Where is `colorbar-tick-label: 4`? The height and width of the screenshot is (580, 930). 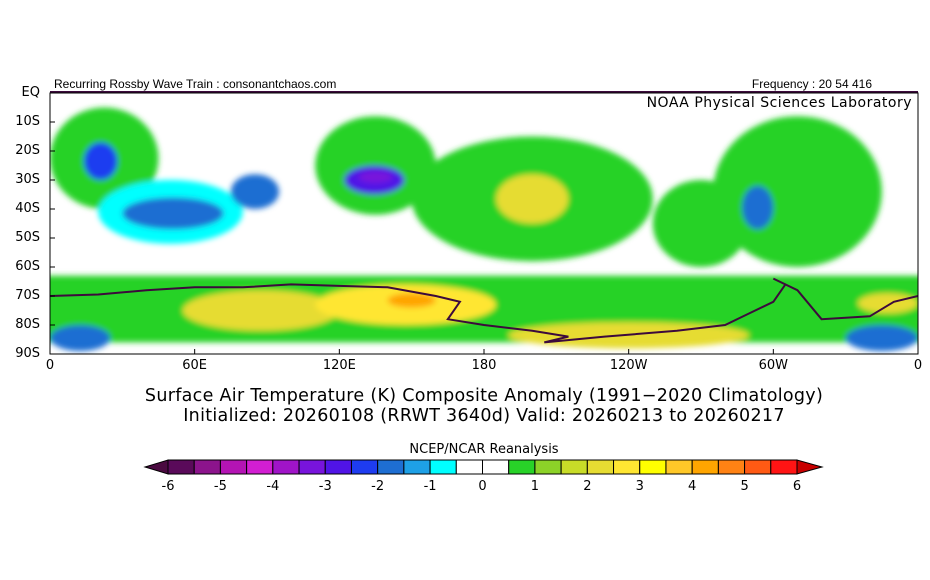 colorbar-tick-label: 4 is located at coordinates (692, 486).